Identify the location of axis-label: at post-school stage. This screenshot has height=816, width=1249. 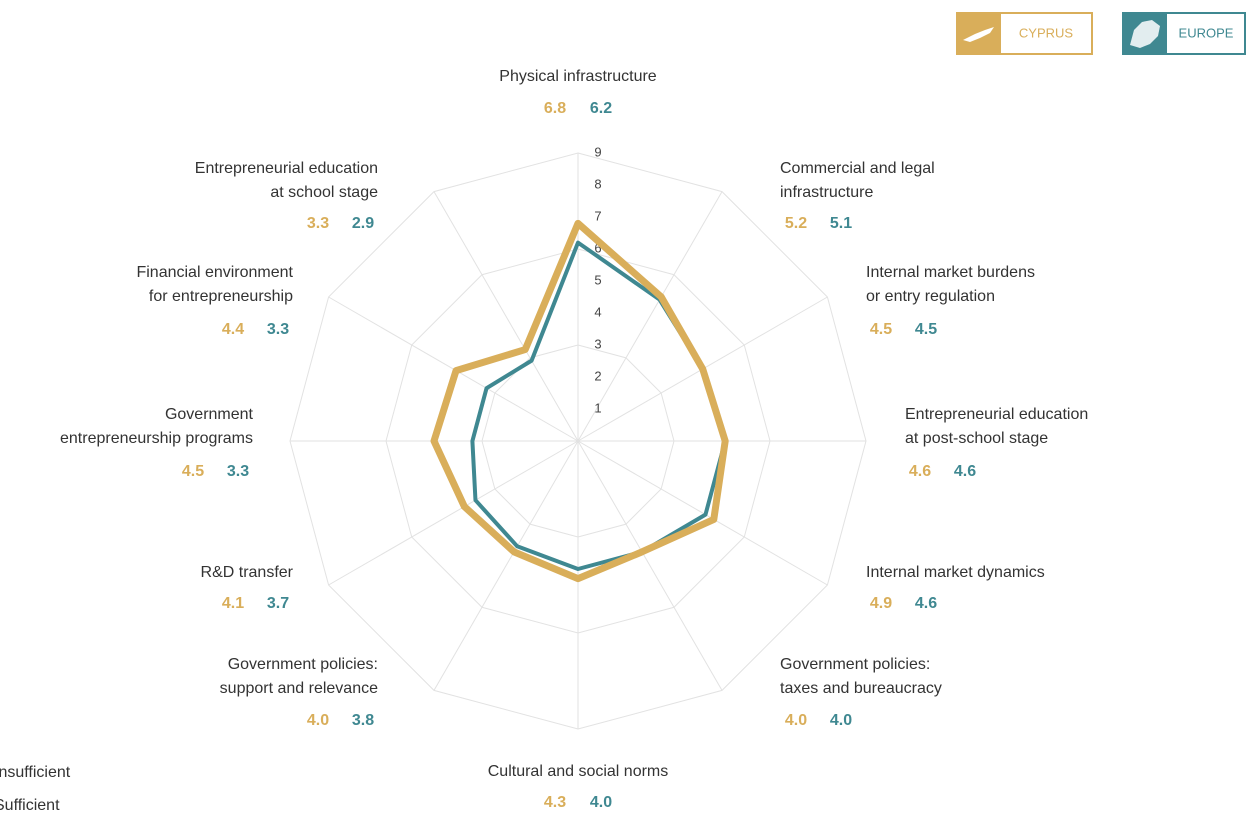
(976, 438).